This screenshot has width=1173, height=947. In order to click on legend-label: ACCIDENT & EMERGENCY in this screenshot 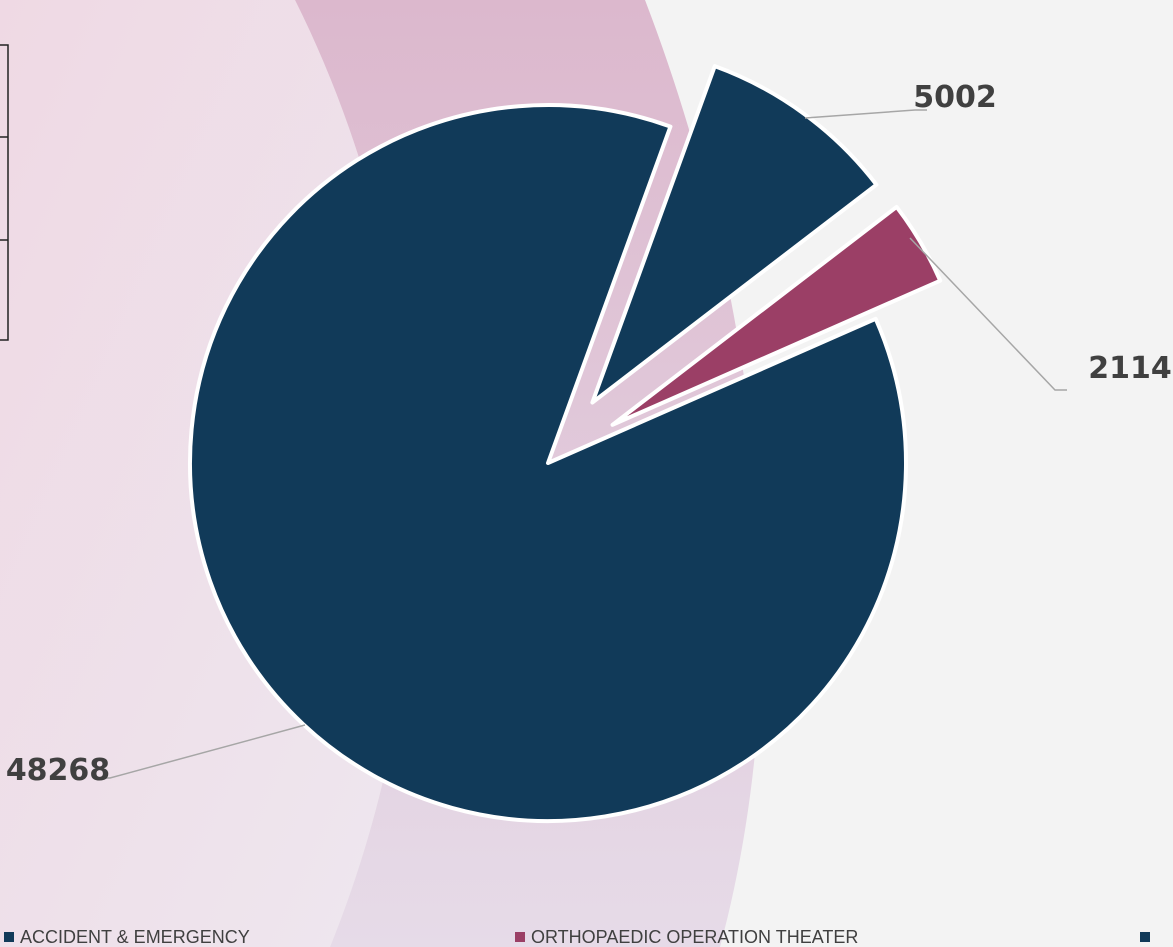, I will do `click(135, 937)`.